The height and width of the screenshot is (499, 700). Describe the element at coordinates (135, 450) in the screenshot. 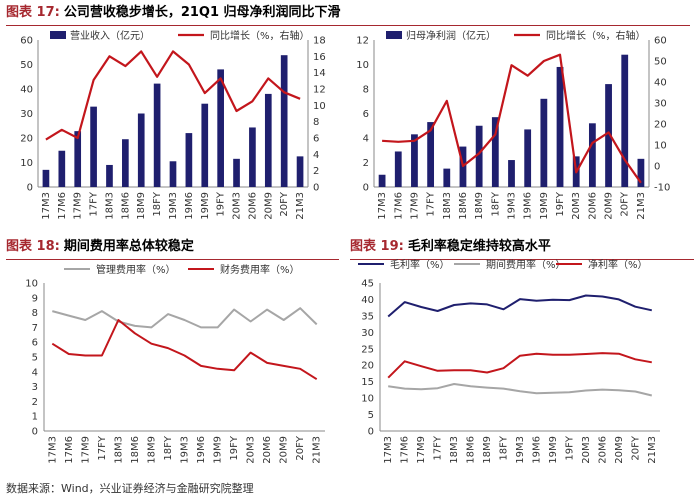

I see `expense-x-tick-label: 18M6` at that location.